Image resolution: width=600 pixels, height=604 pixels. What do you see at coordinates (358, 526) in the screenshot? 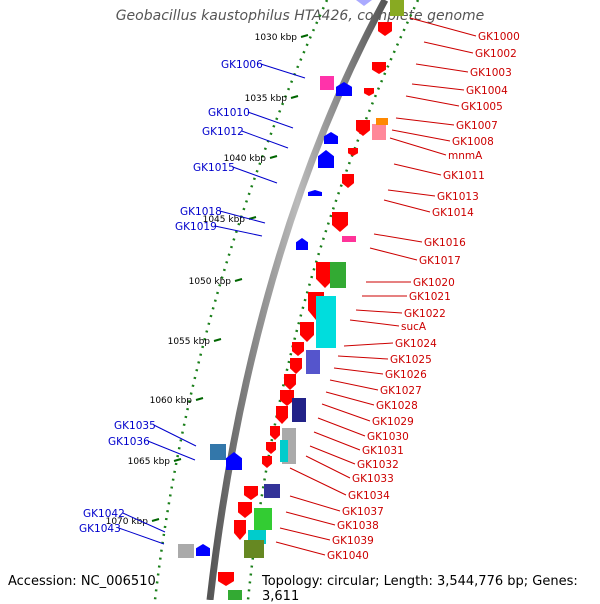
I see `right-gene-label: GK1038` at bounding box center [358, 526].